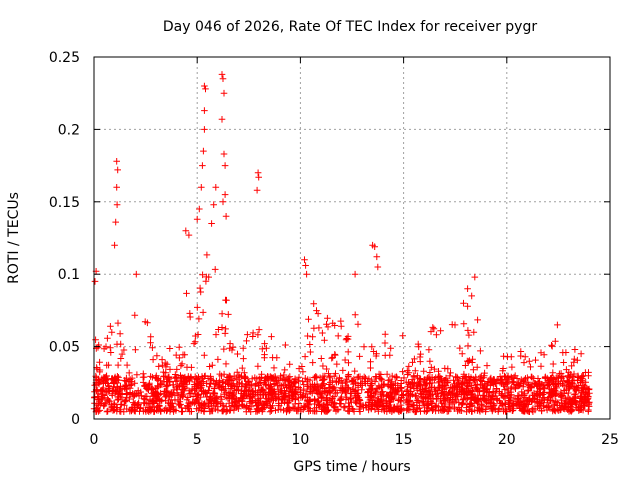 The height and width of the screenshot is (480, 640). Describe the element at coordinates (64, 239) in the screenshot. I see `y-tick-labels: 0 0.05 0.1 0.15 0.2 0.25` at that location.